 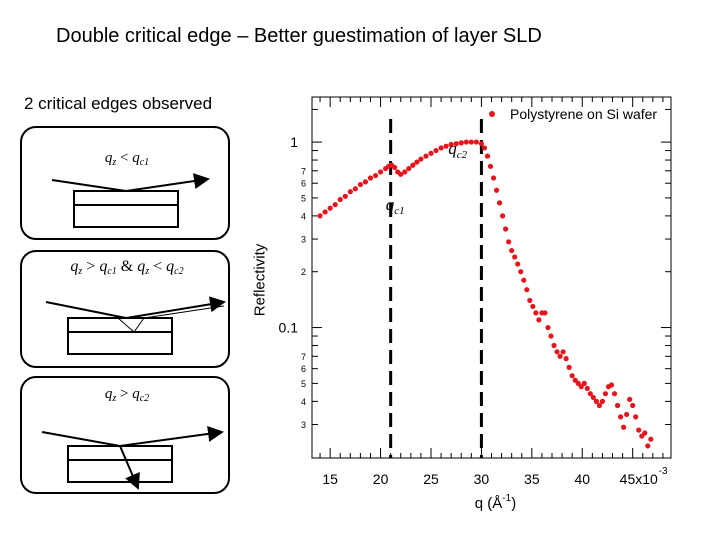 I want to click on x-axis-label: q (Å-1), so click(x=495, y=502).